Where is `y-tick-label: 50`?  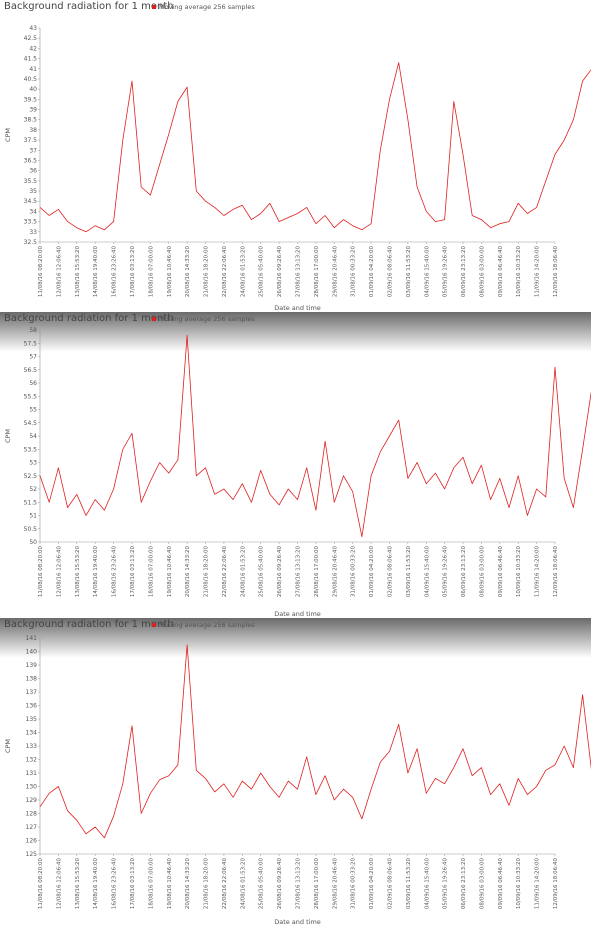 y-tick-label: 50 is located at coordinates (33, 542).